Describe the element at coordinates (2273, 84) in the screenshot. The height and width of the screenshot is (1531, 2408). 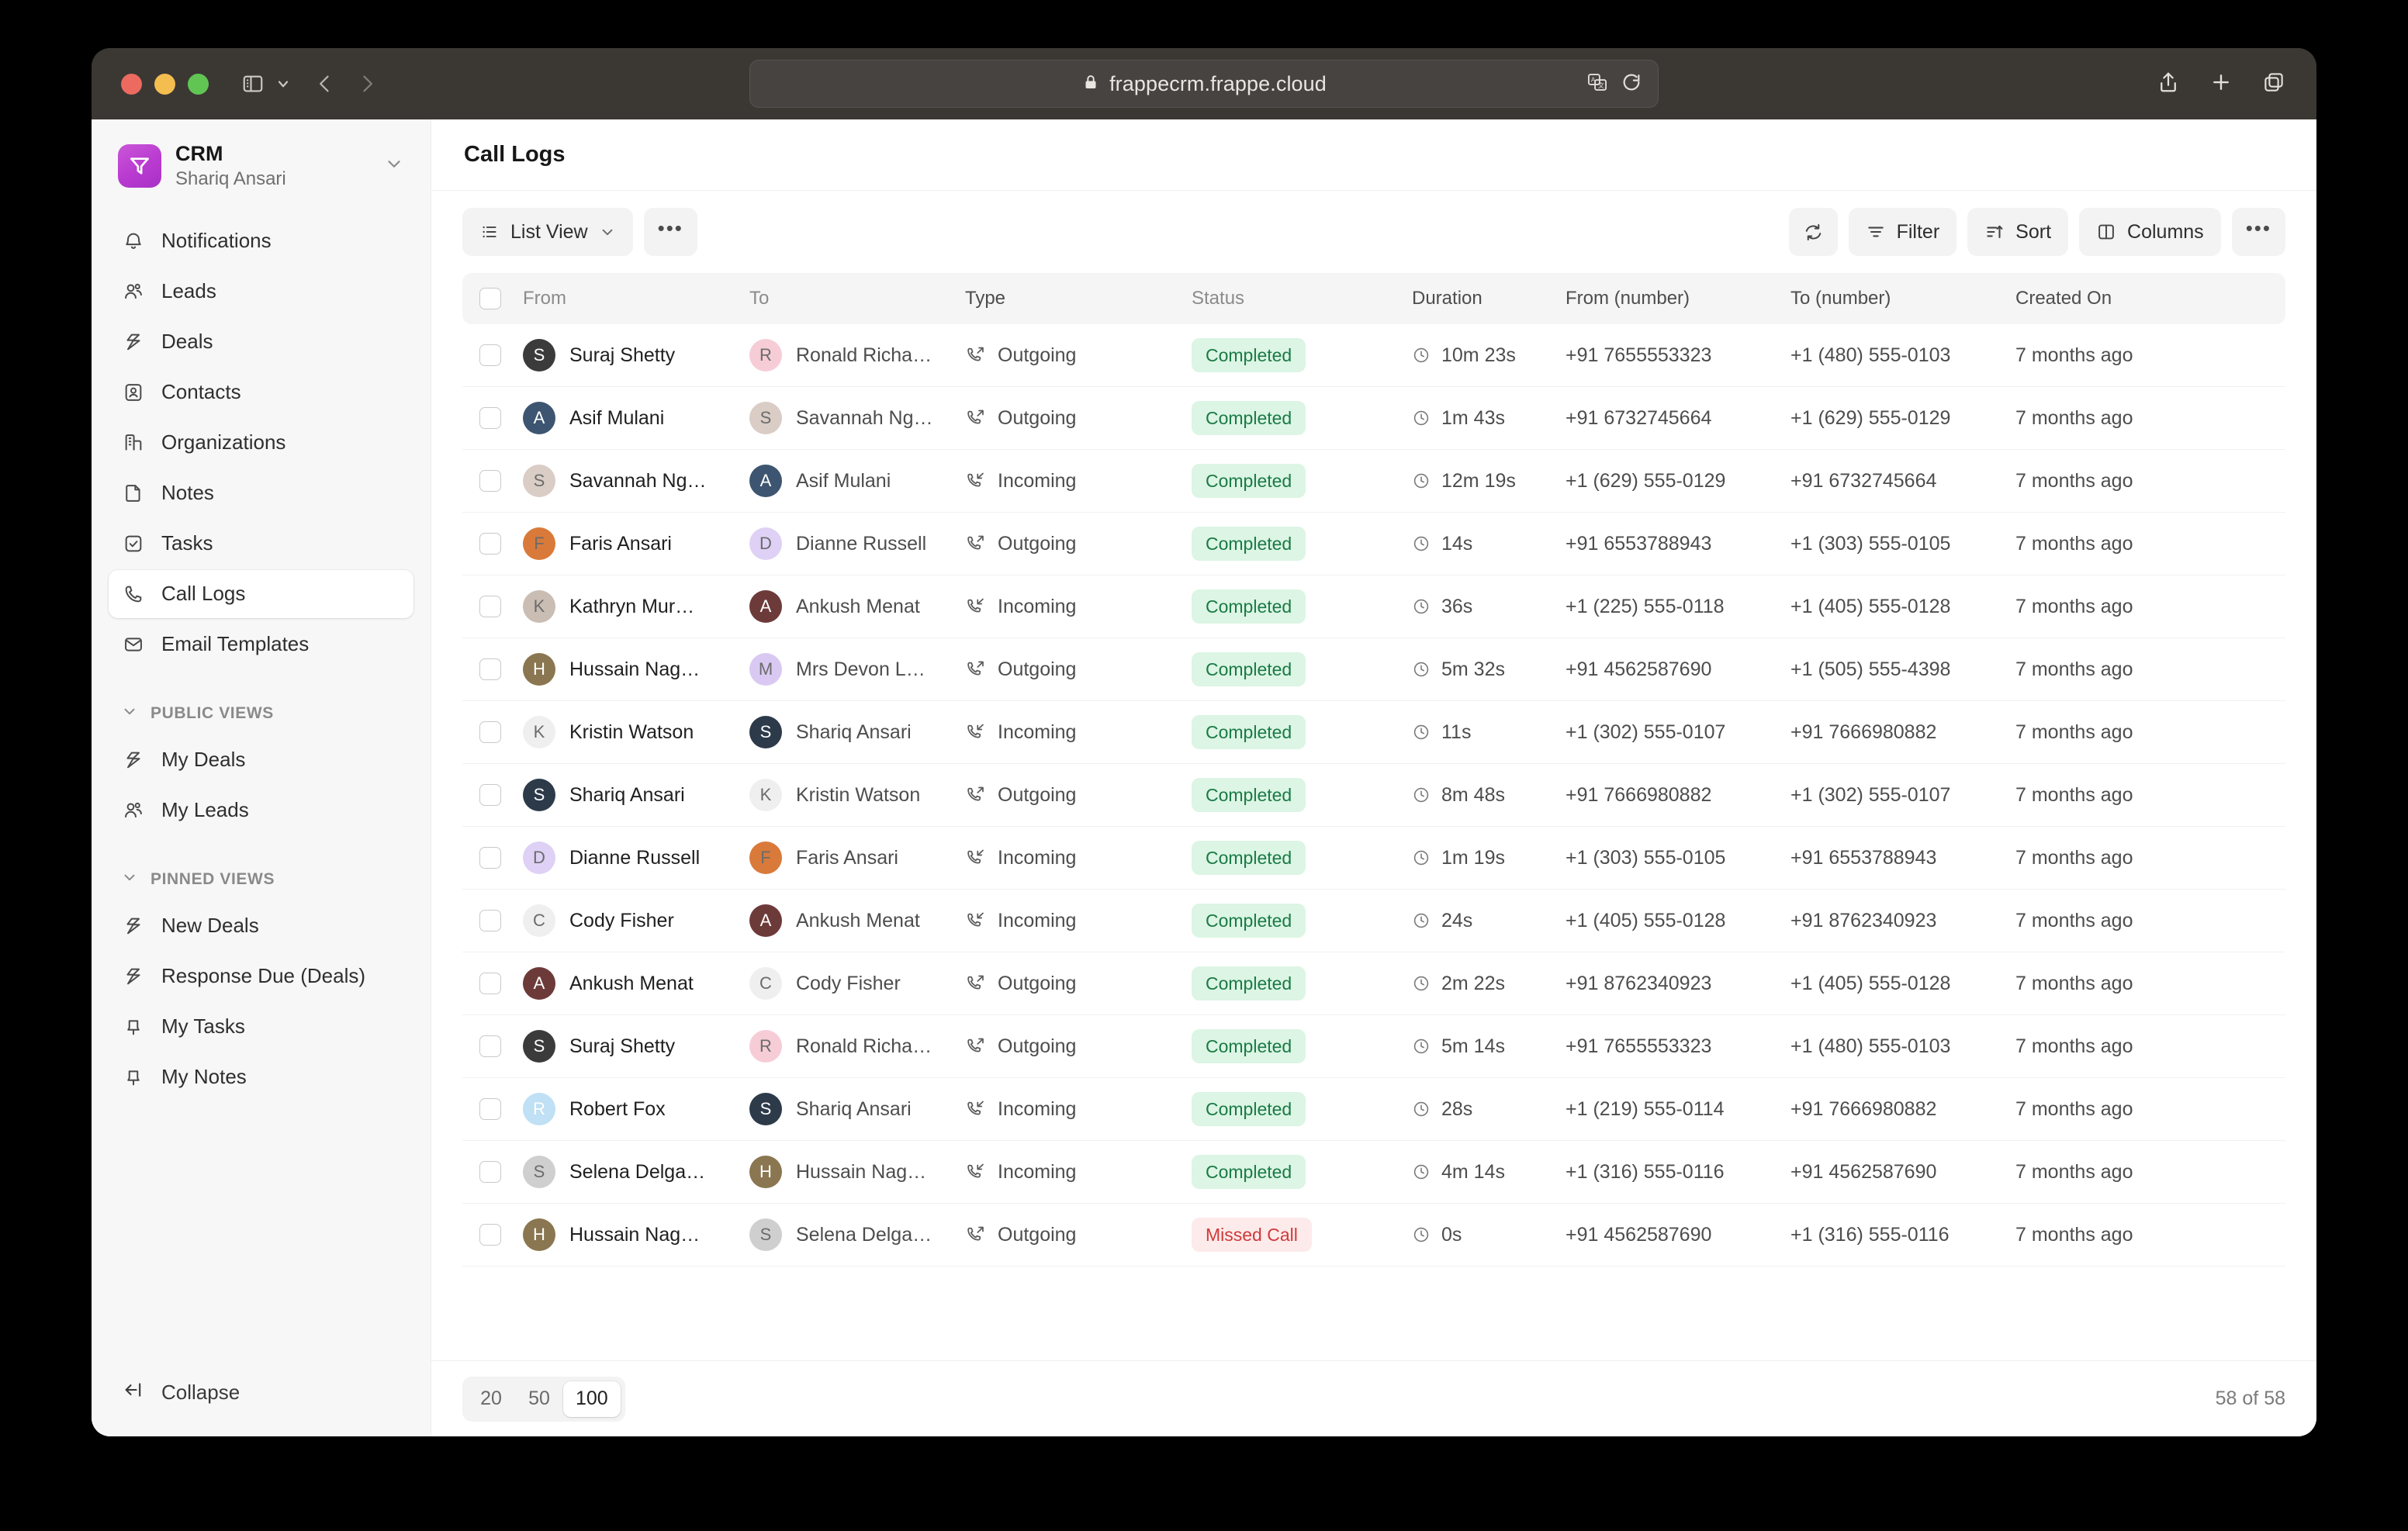
I see `tab-overview-icon` at that location.